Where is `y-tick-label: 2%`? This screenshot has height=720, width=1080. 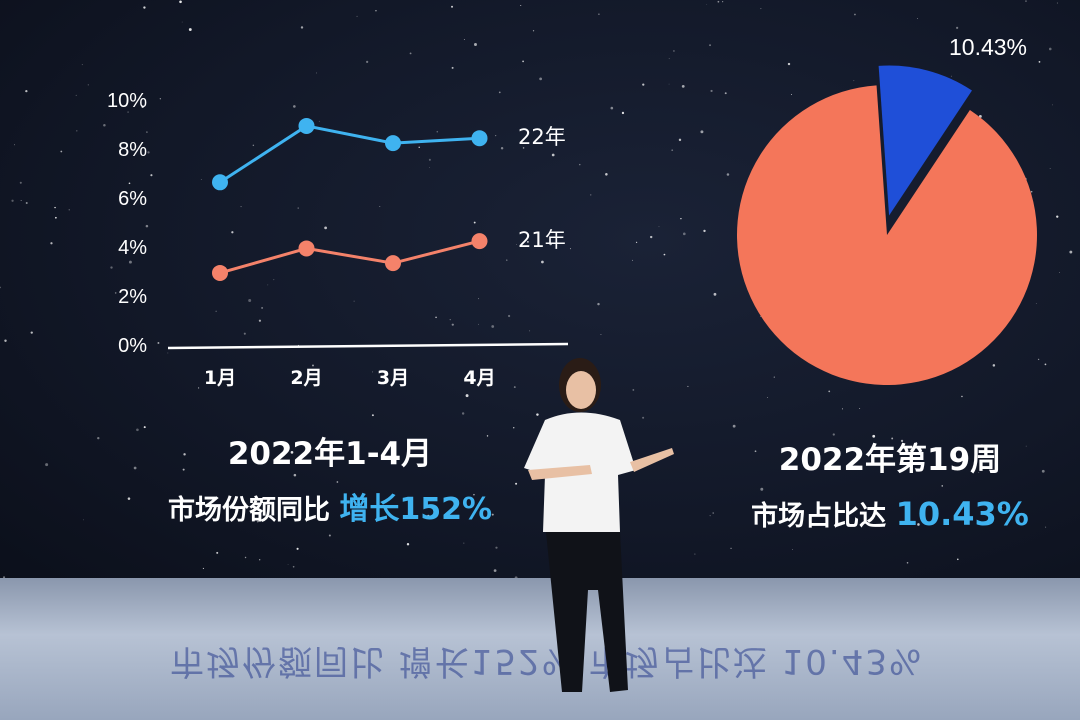
y-tick-label: 2% is located at coordinates (132, 297).